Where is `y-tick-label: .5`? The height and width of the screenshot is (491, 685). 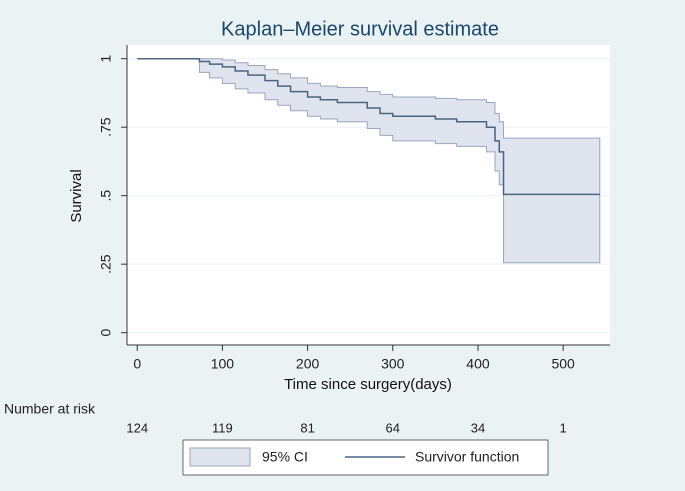 y-tick-label: .5 is located at coordinates (106, 196).